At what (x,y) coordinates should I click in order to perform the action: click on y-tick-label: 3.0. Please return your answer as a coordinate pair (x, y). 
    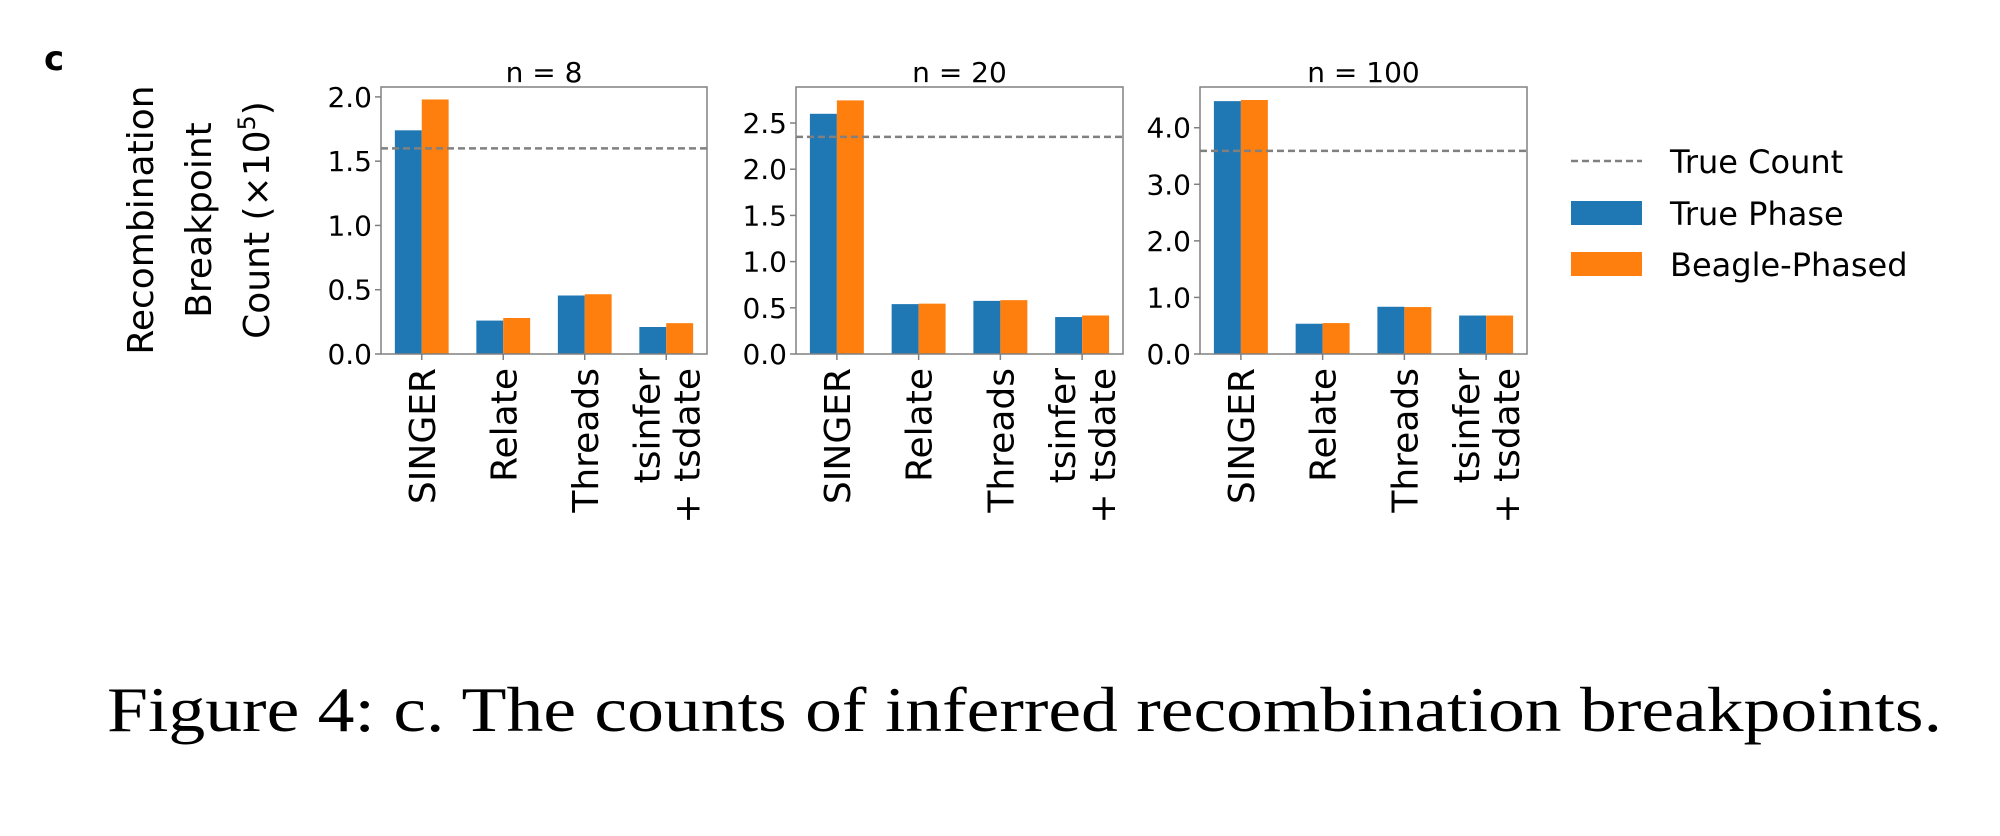
    Looking at the image, I should click on (1168, 184).